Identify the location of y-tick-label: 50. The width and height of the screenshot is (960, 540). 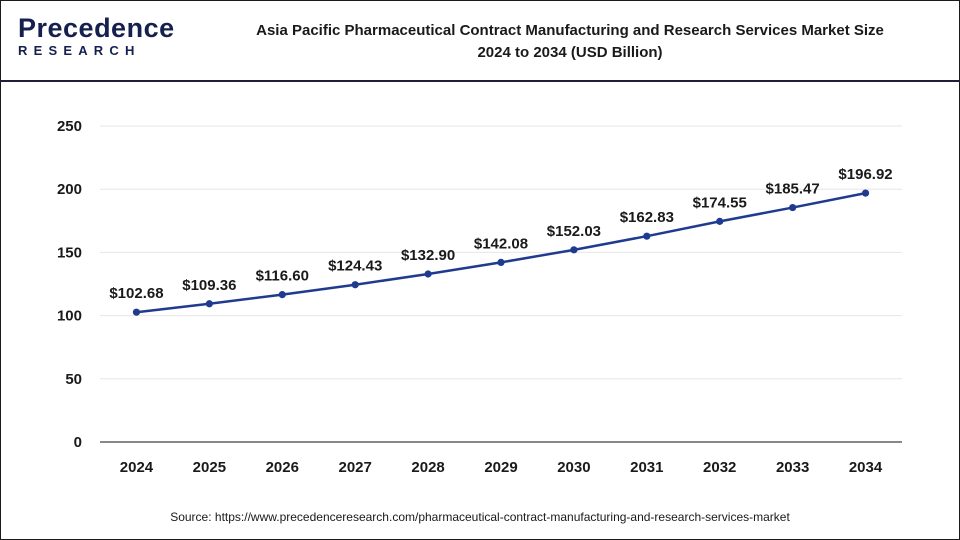
(73, 379).